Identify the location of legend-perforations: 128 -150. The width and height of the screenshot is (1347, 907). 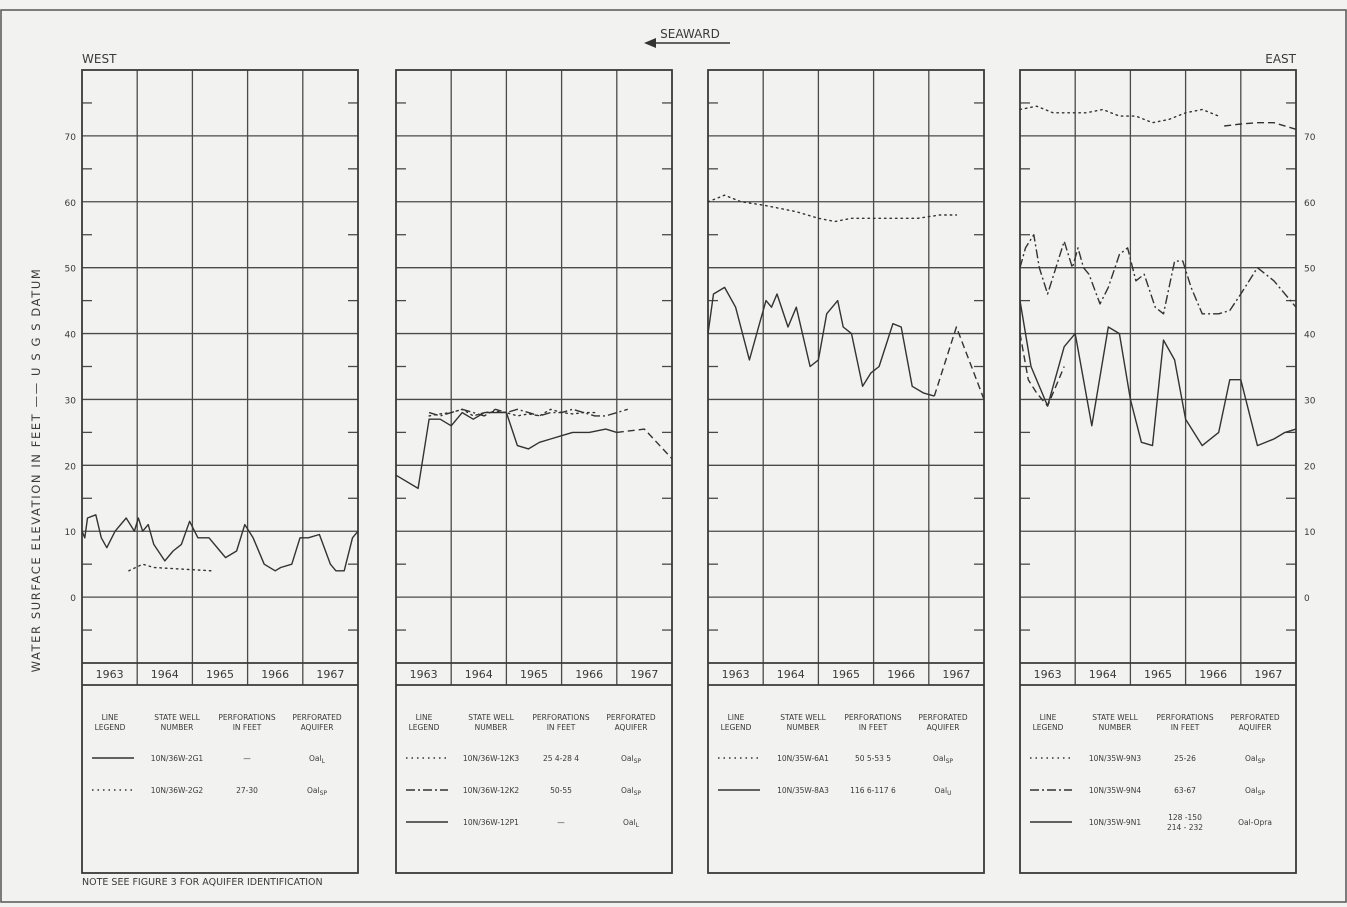
(1185, 817).